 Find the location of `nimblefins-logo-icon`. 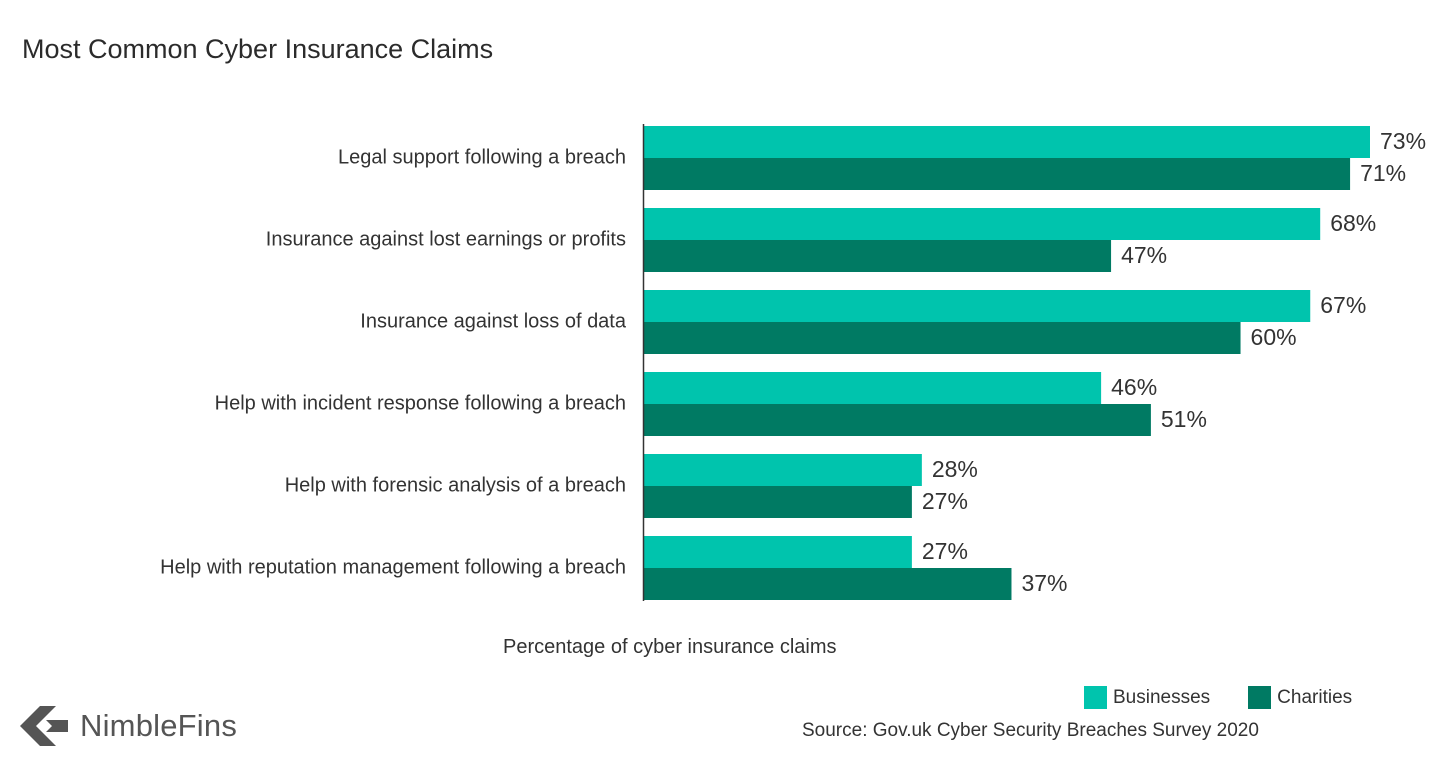

nimblefins-logo-icon is located at coordinates (44, 726).